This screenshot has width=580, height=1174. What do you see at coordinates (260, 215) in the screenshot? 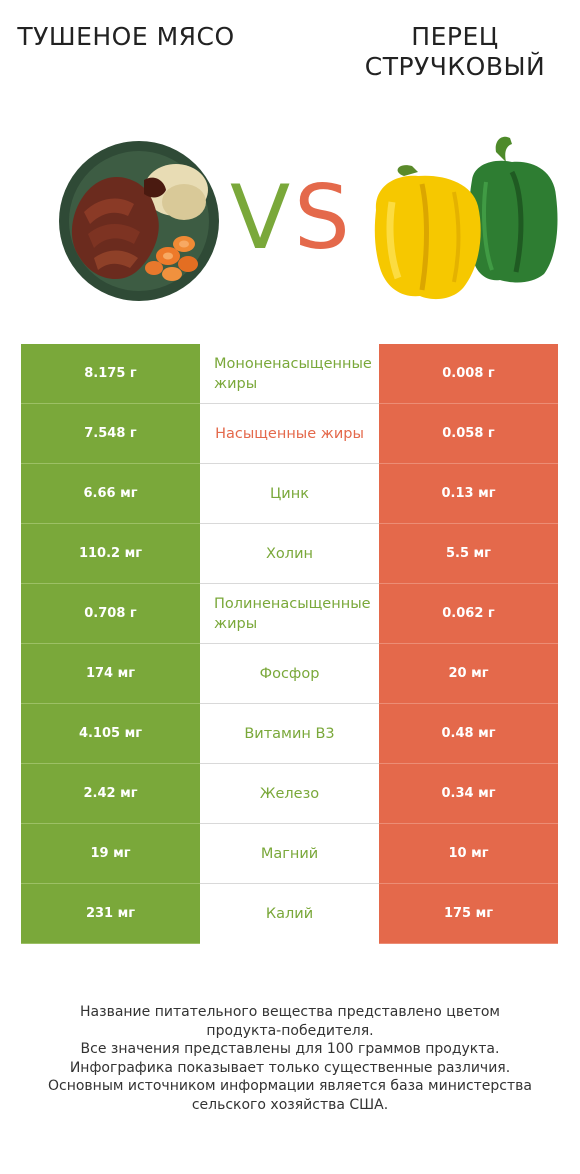
I see `vs-v-letter: V` at bounding box center [260, 215].